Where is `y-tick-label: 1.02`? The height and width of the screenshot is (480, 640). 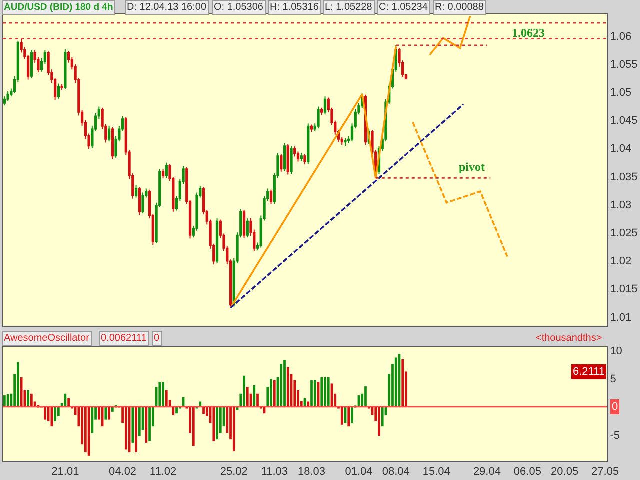 y-tick-label: 1.02 is located at coordinates (621, 262).